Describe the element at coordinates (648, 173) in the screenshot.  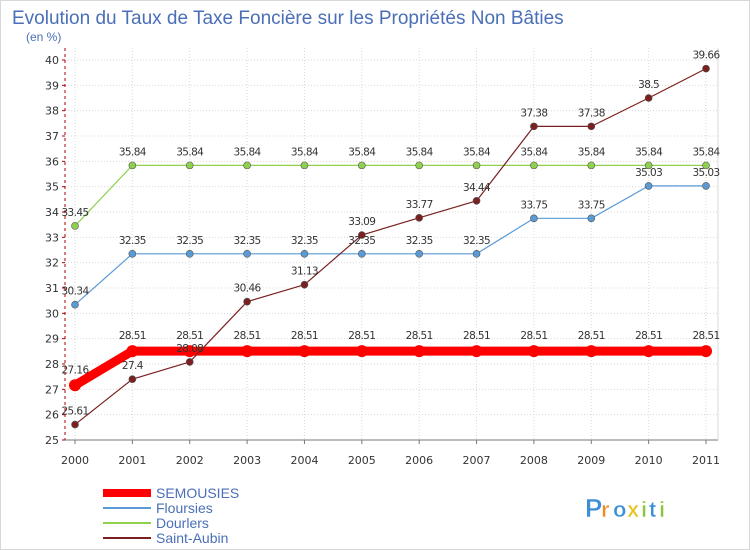
I see `data-label-floursies: 35.03` at that location.